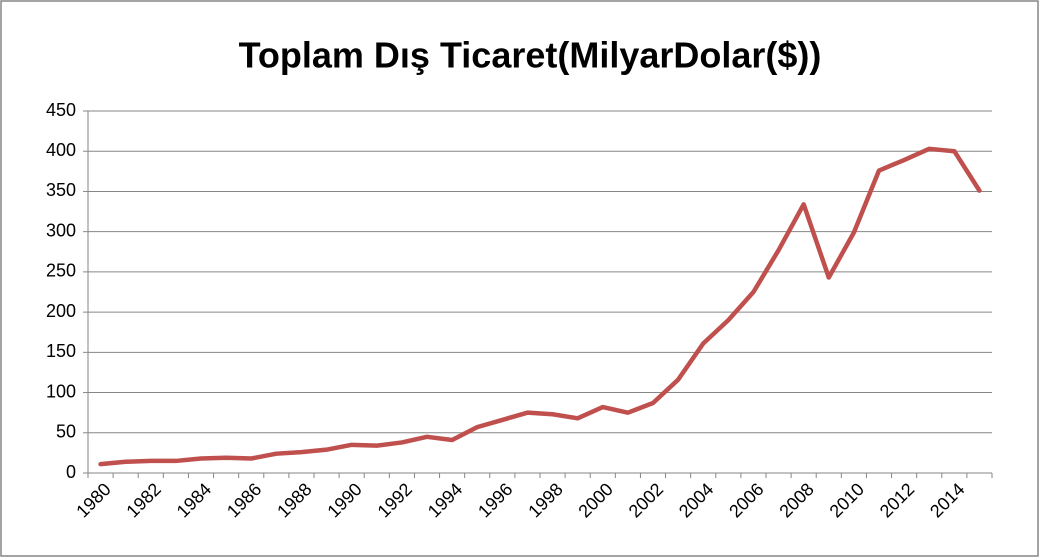 Image resolution: width=1040 pixels, height=558 pixels. What do you see at coordinates (66, 432) in the screenshot?
I see `y-tick-label: 50` at bounding box center [66, 432].